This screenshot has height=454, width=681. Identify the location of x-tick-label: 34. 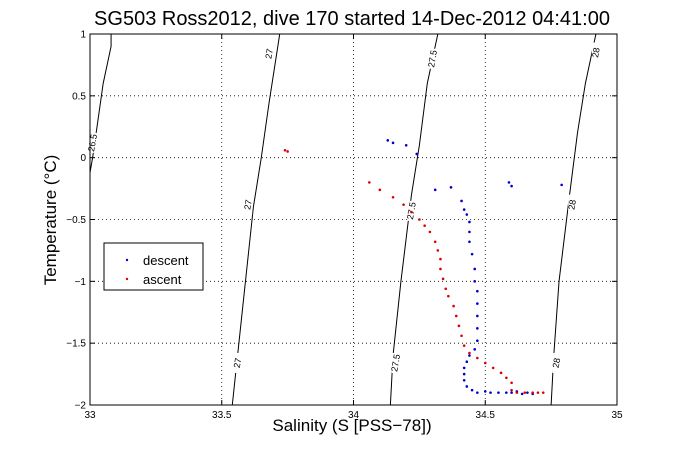
(354, 415).